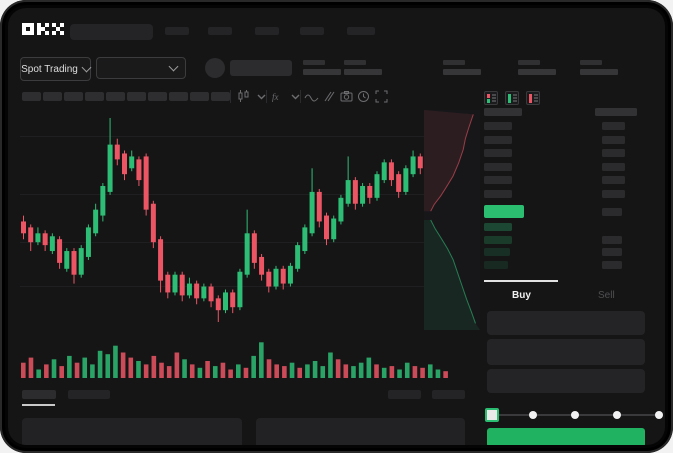 This screenshot has height=453, width=673. I want to click on pair-name-placeholder, so click(261, 68).